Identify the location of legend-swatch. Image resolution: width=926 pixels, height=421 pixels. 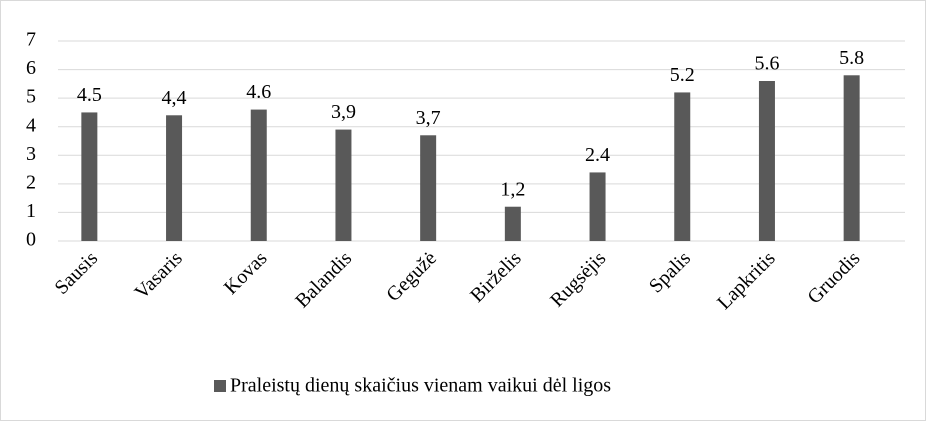
(220, 386).